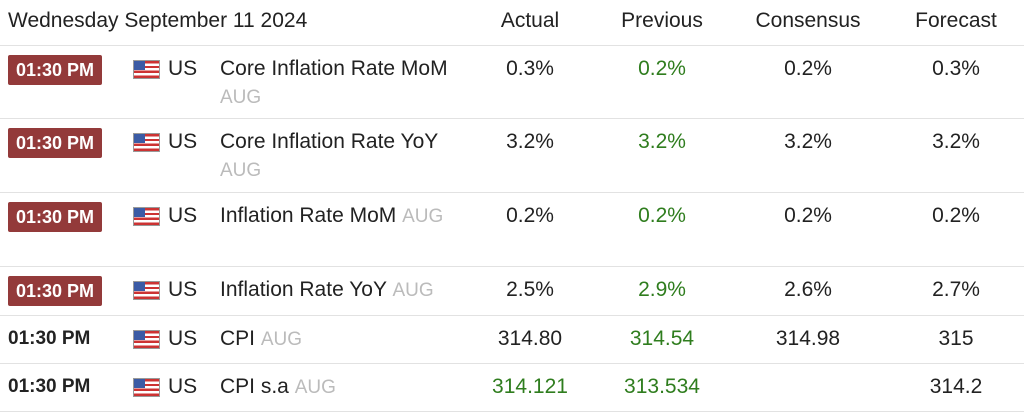  What do you see at coordinates (238, 338) in the screenshot?
I see `event-name: CPI` at bounding box center [238, 338].